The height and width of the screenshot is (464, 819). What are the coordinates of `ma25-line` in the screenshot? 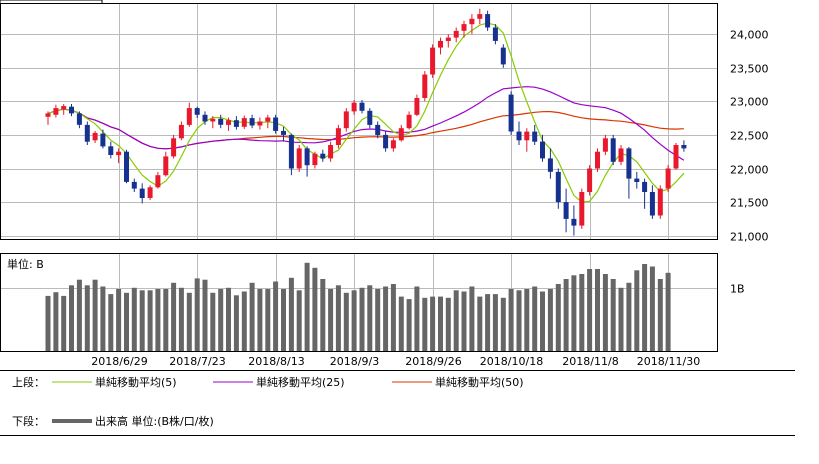 It's located at (366, 123).